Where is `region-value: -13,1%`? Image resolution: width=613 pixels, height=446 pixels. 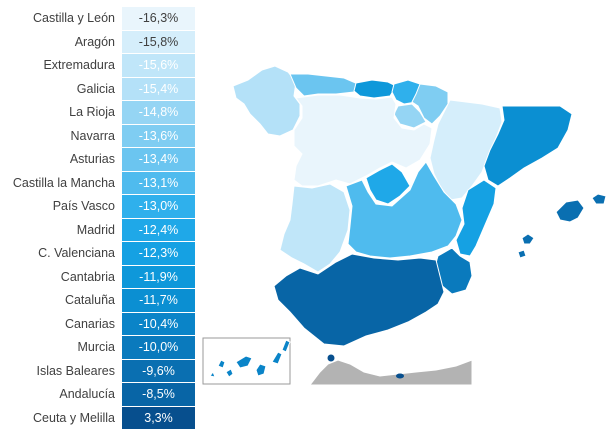 region-value: -13,1% is located at coordinates (158, 182).